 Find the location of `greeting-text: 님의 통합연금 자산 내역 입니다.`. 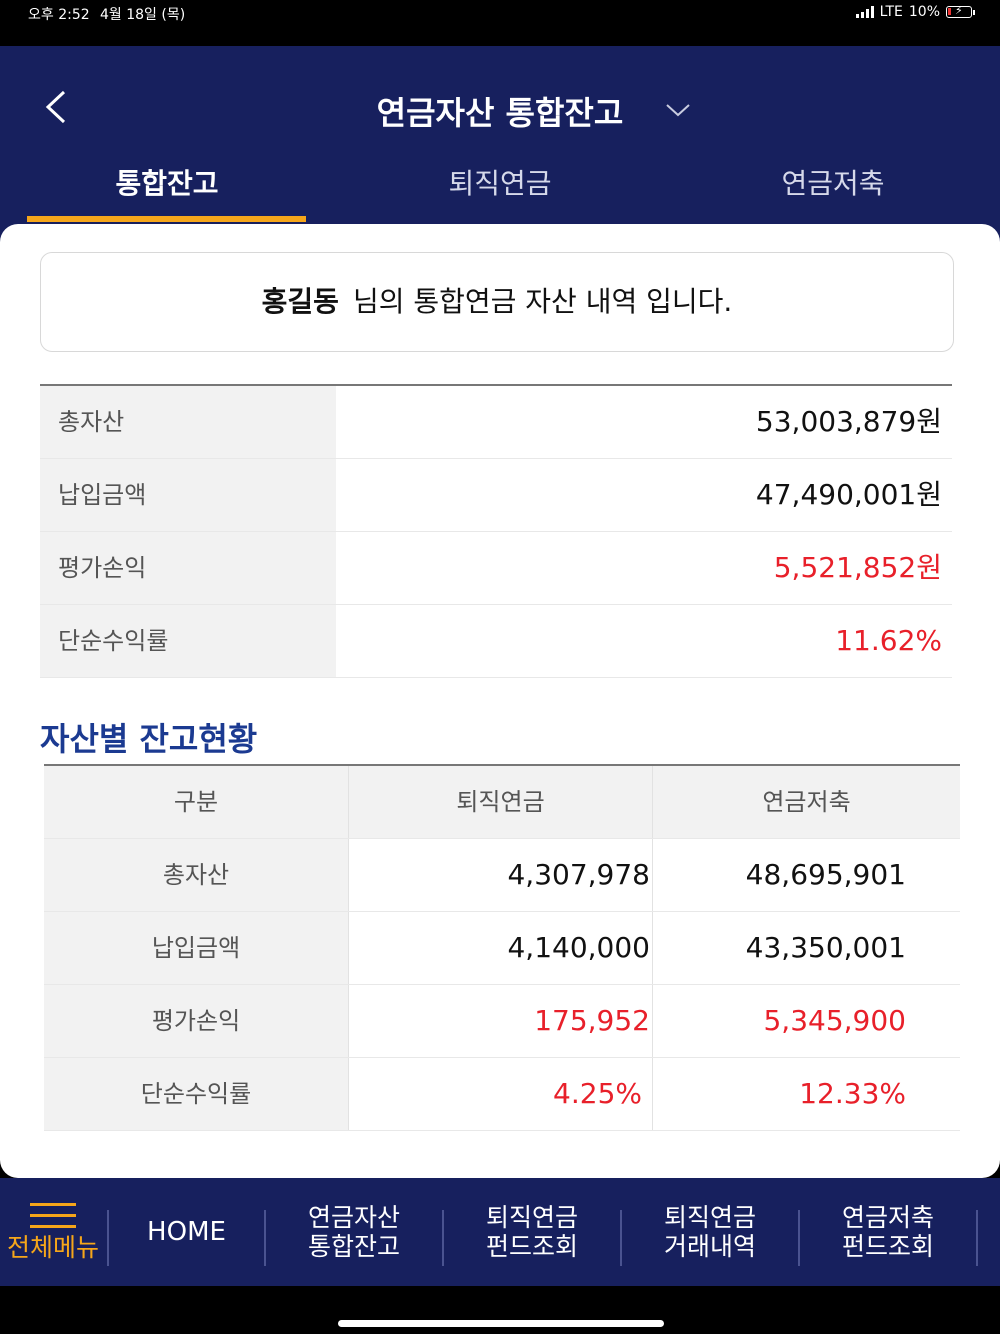

greeting-text: 님의 통합연금 자산 내역 입니다. is located at coordinates (542, 301).